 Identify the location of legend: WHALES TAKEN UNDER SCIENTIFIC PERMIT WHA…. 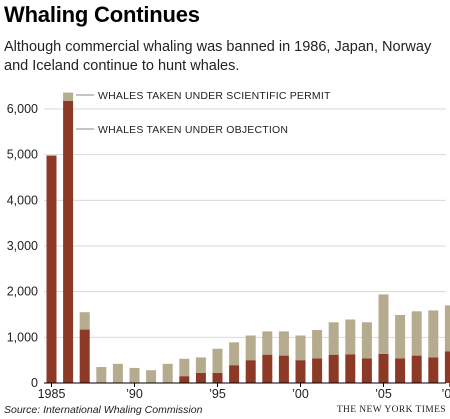
(203, 113).